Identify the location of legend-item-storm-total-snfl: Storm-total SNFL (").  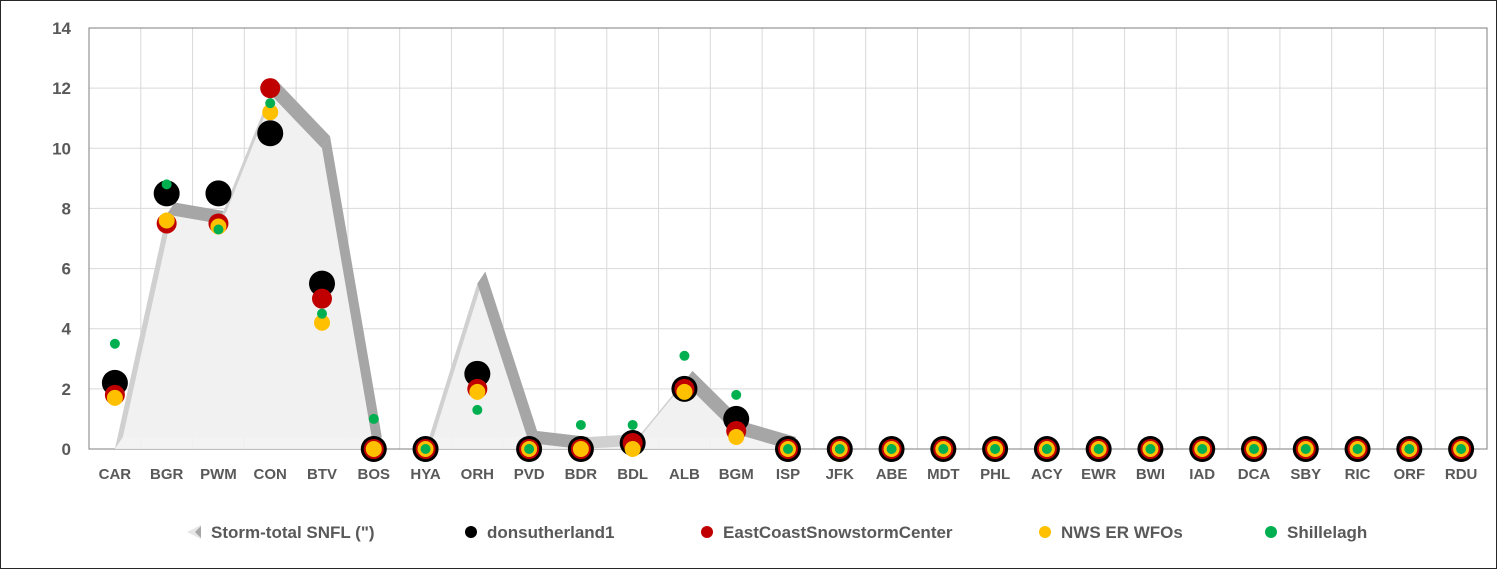
(281, 532).